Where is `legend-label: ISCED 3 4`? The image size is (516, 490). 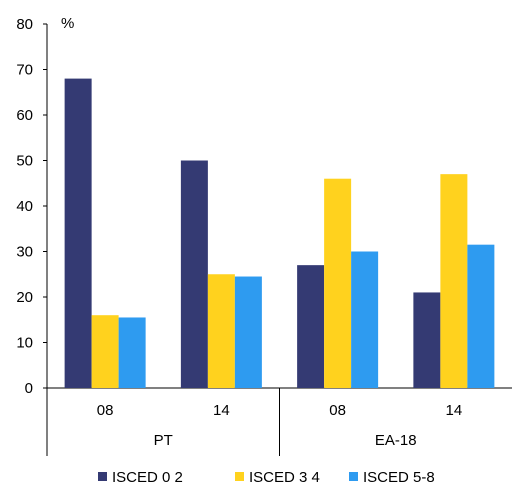 legend-label: ISCED 3 4 is located at coordinates (284, 477).